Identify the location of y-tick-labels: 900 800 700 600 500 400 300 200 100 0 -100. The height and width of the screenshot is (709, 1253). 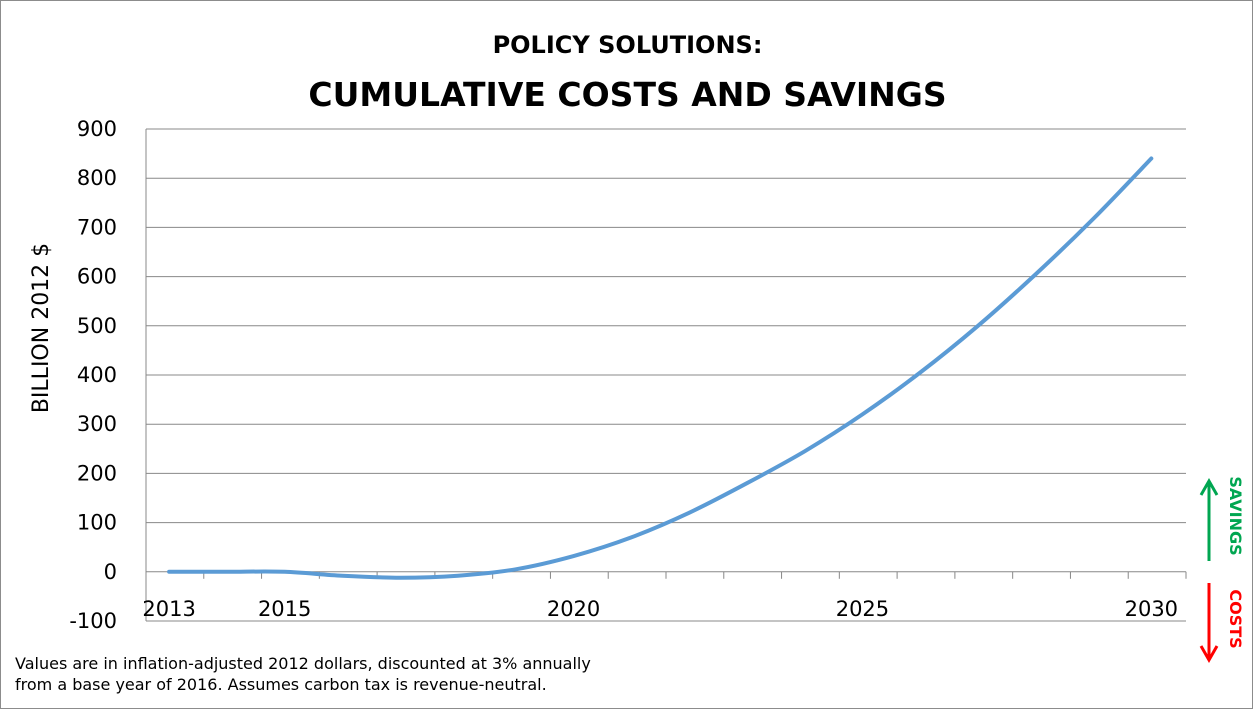
(93, 375).